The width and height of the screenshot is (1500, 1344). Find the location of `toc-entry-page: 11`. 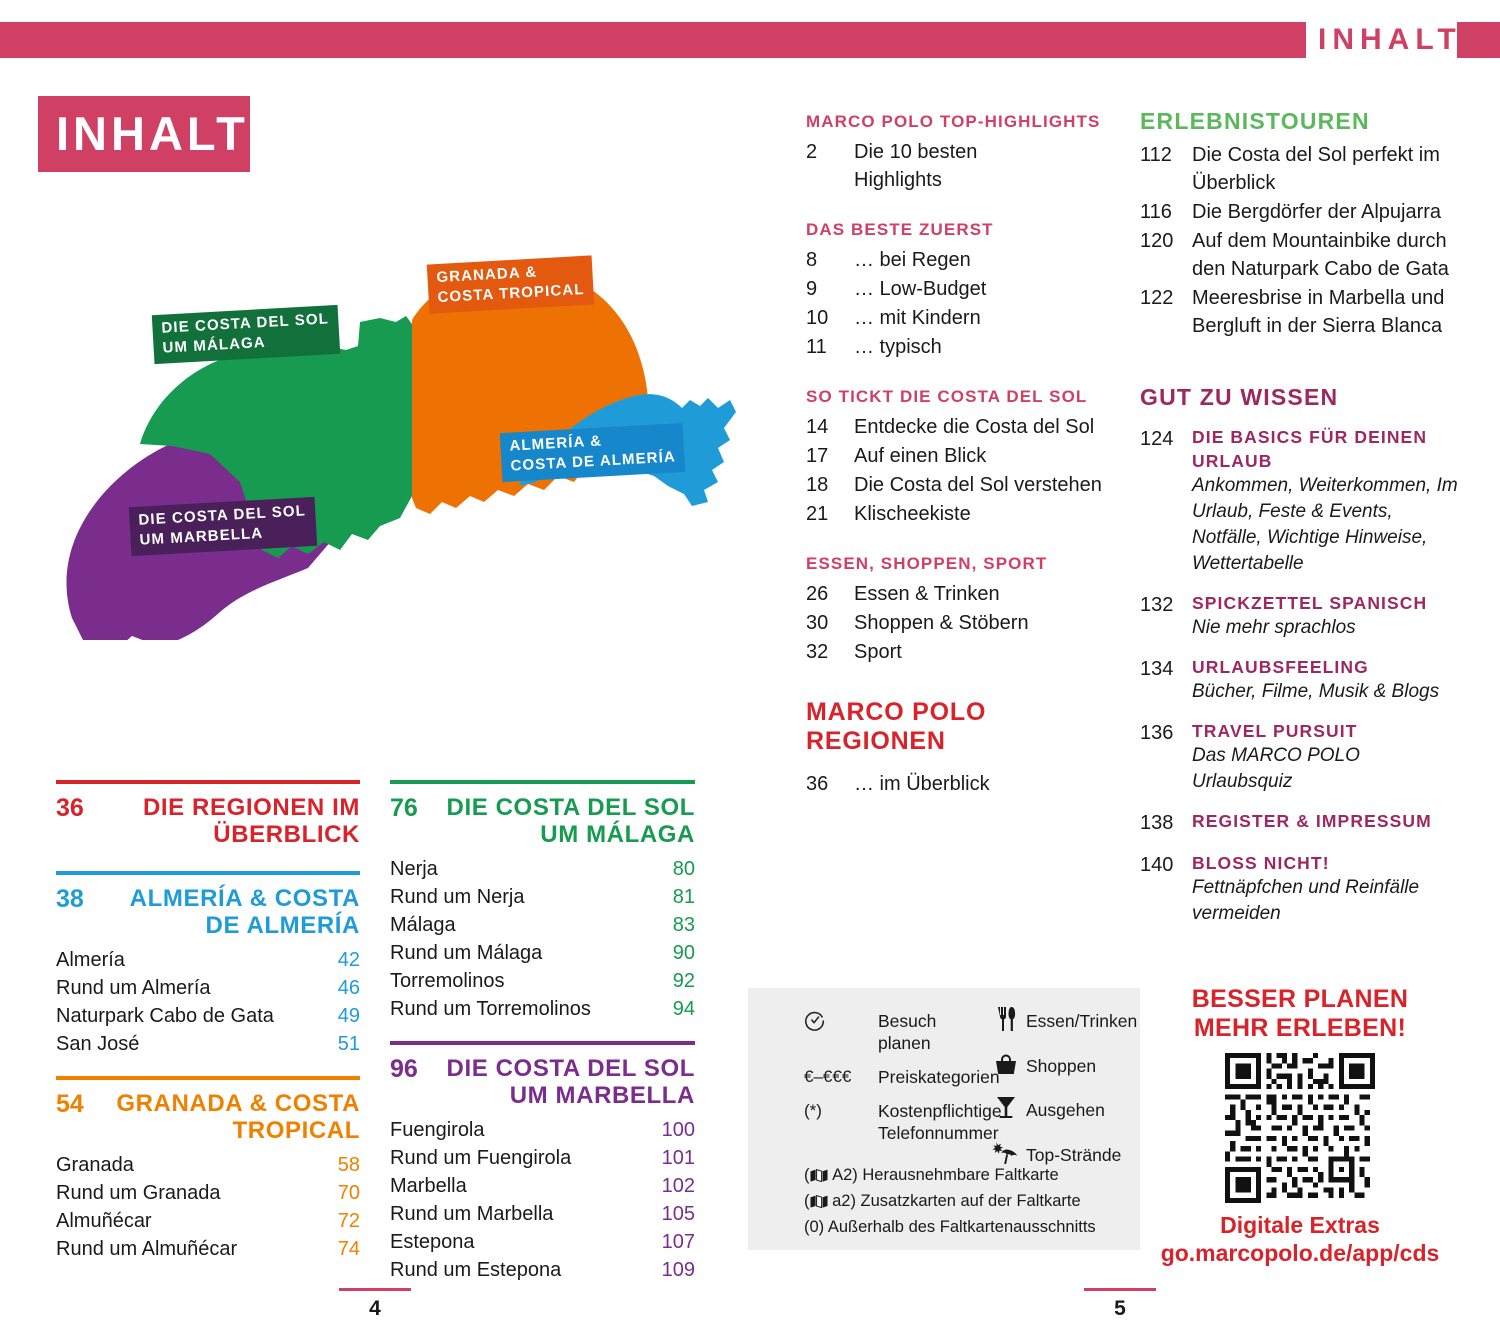

toc-entry-page: 11 is located at coordinates (816, 347).